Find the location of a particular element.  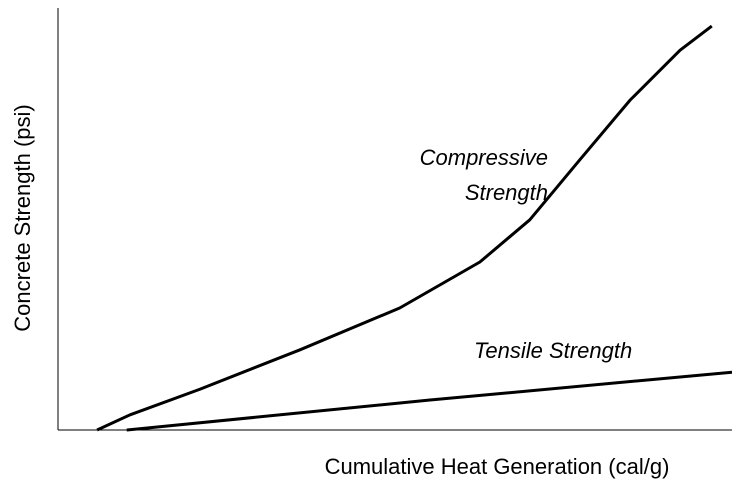

series-label: Compressive Strength is located at coordinates (483, 175).